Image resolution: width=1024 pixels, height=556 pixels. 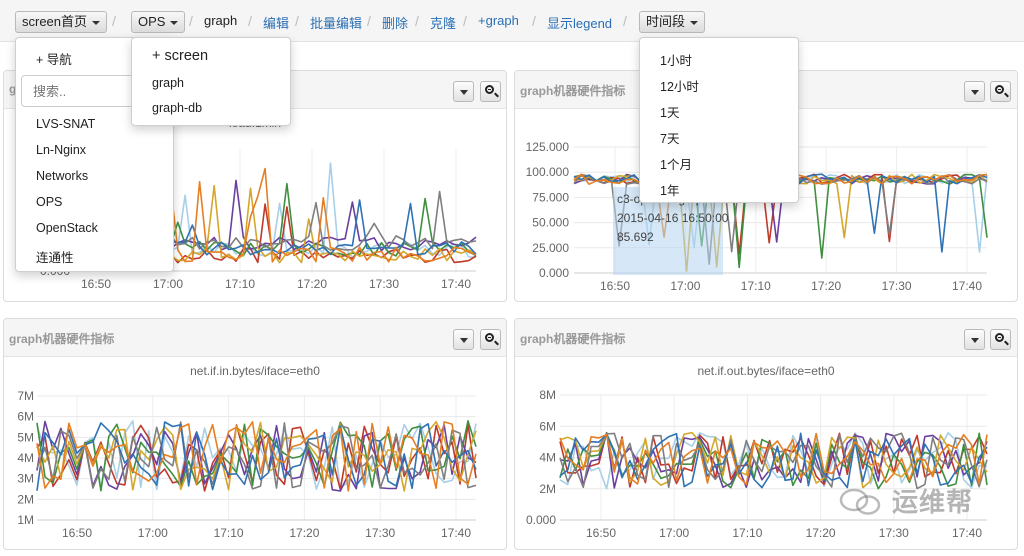 I want to click on time-option: 1年, so click(x=670, y=191).